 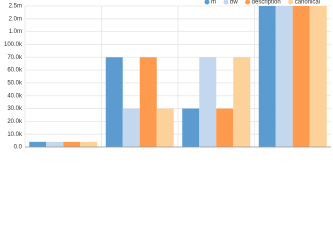 What do you see at coordinates (266, 3) in the screenshot?
I see `legend-label: description` at bounding box center [266, 3].